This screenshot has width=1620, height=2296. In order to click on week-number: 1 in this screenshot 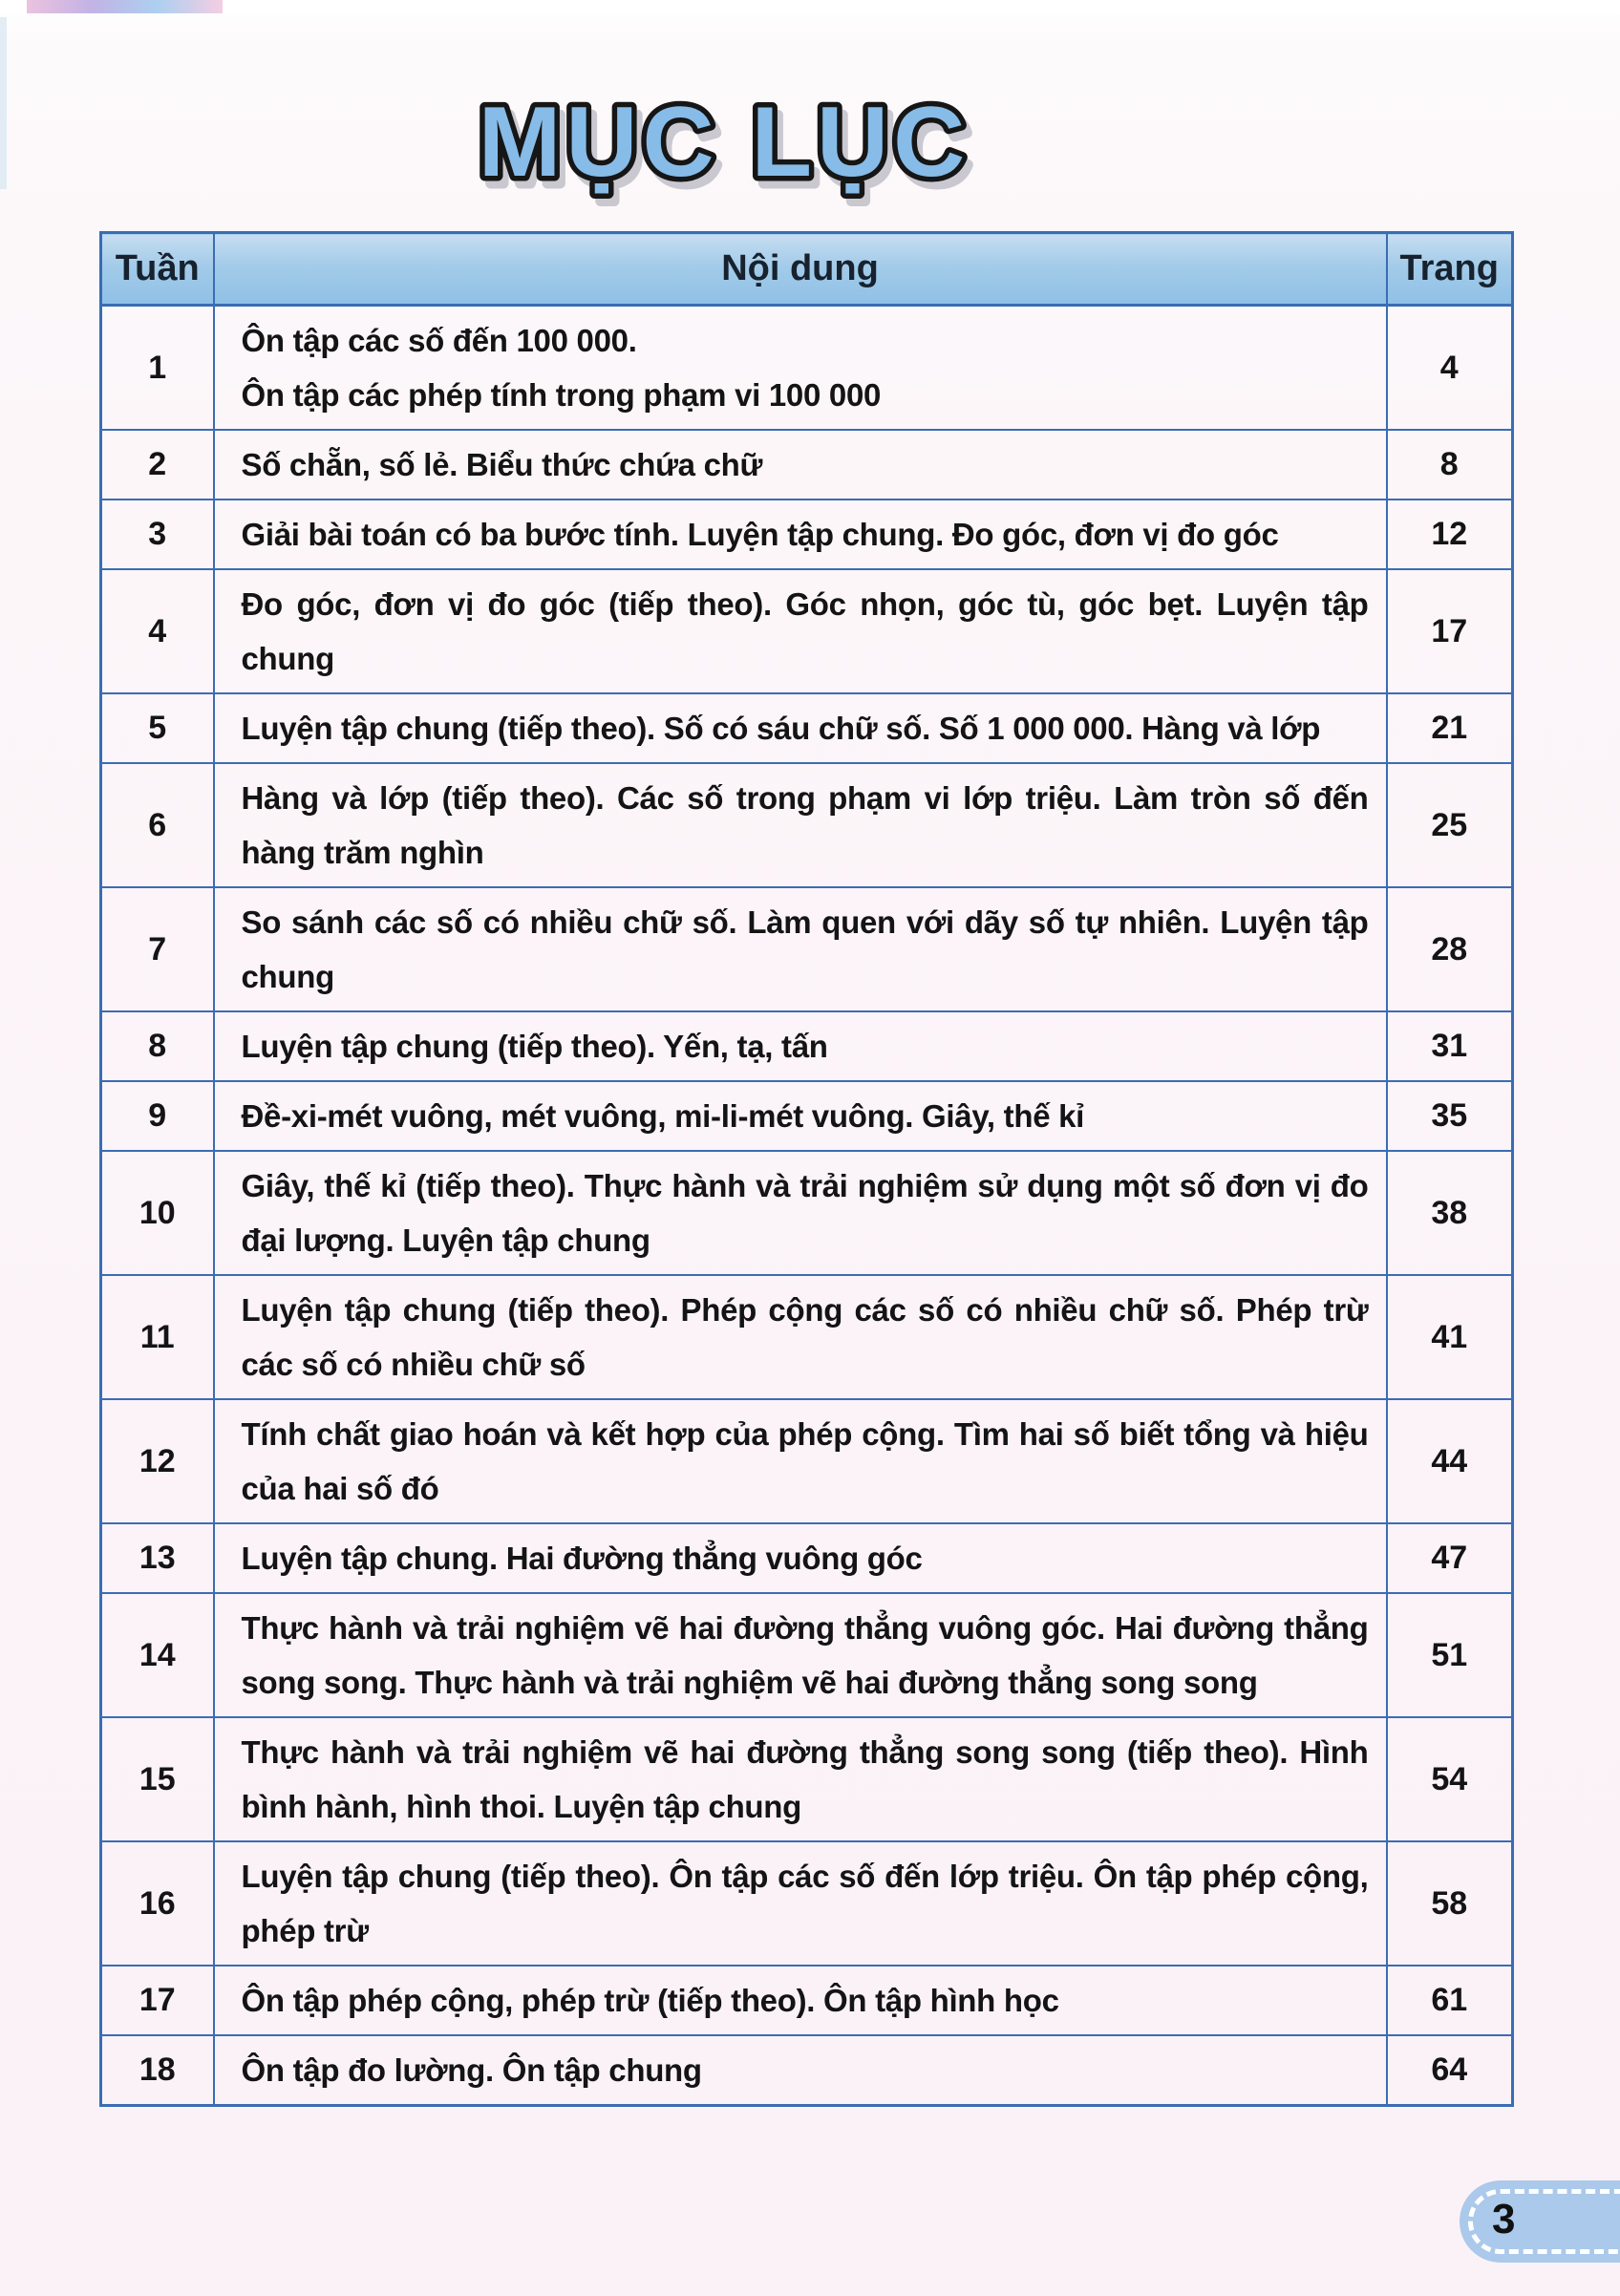, I will do `click(157, 367)`.